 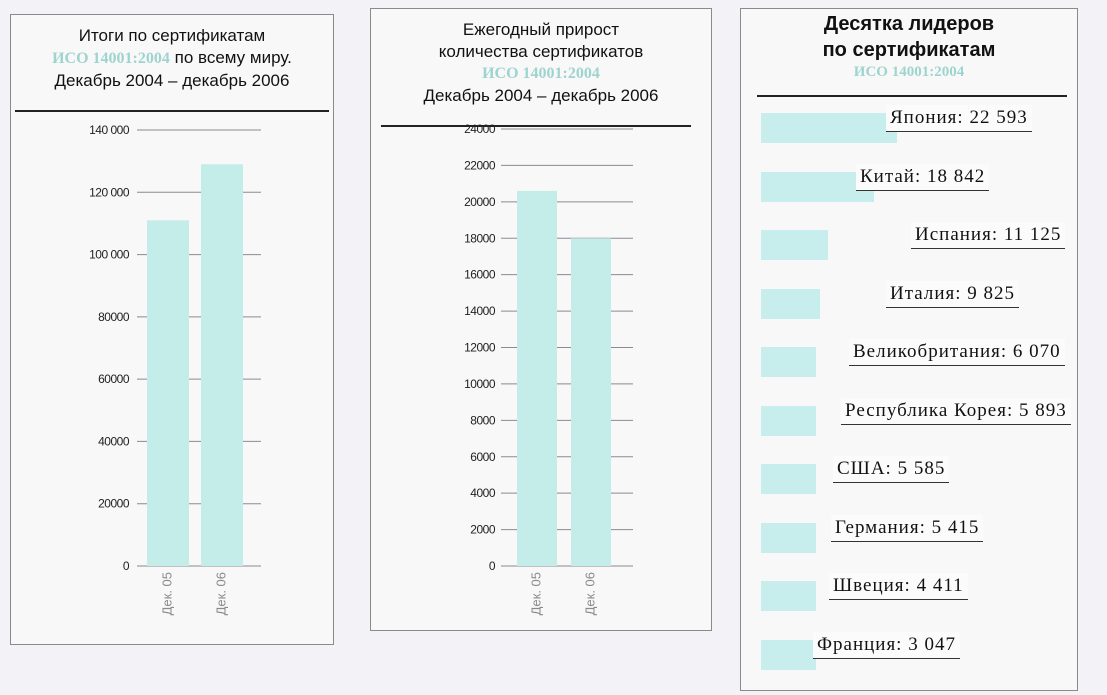 I want to click on chart2-ytick-label: 2000, so click(x=483, y=530).